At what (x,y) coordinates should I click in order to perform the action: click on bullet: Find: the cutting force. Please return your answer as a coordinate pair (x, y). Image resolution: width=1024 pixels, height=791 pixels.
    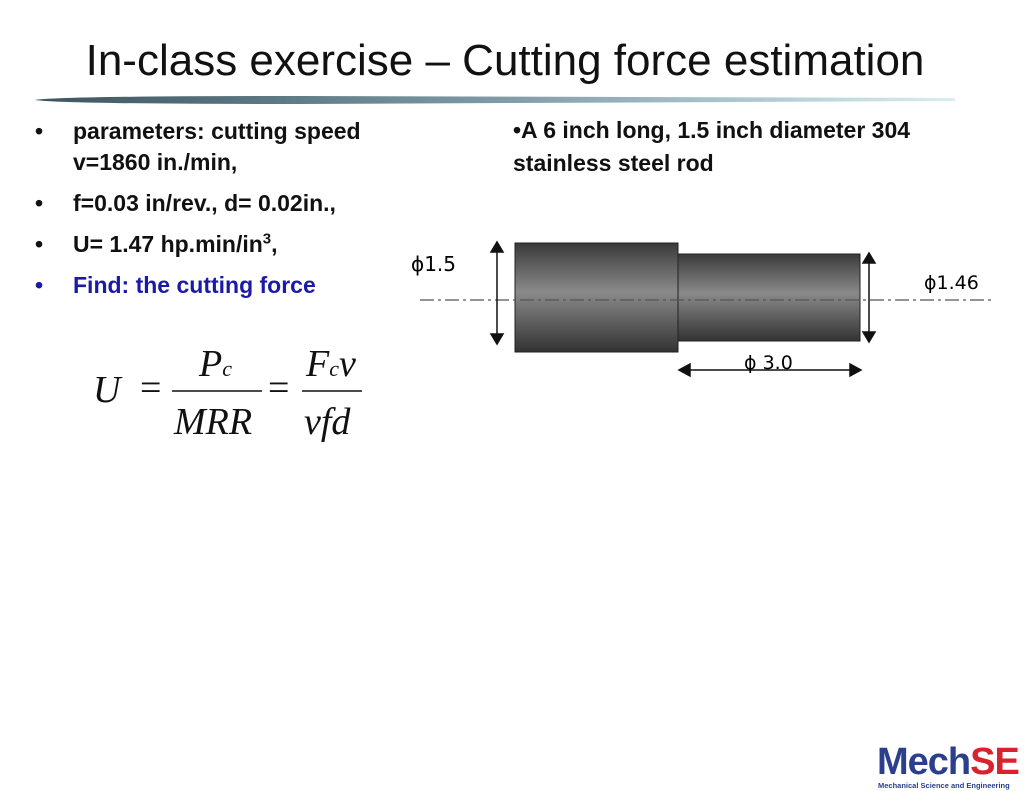
    Looking at the image, I should click on (235, 285).